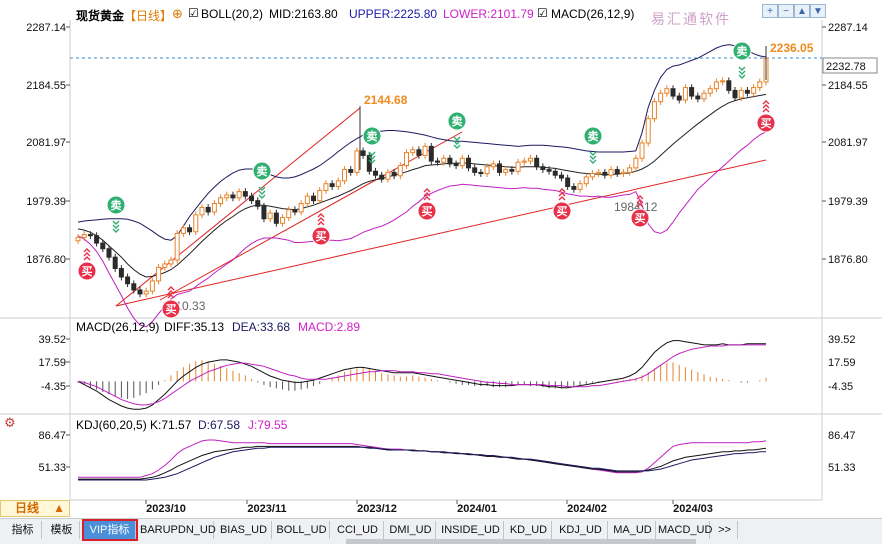 This screenshot has width=882, height=544. Describe the element at coordinates (358, 530) in the screenshot. I see `tab-cci: CCI_UD` at that location.